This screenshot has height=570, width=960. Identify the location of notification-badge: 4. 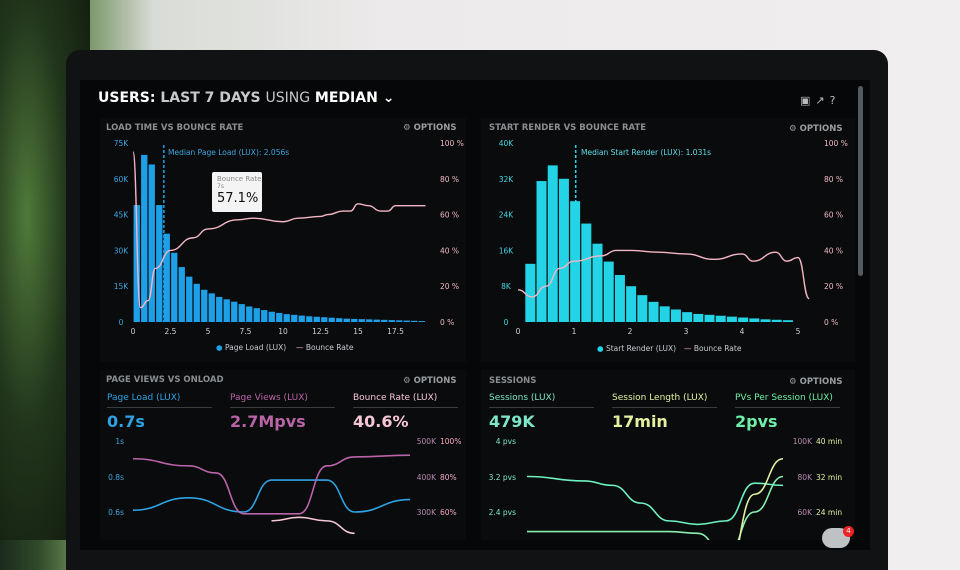
(848, 531).